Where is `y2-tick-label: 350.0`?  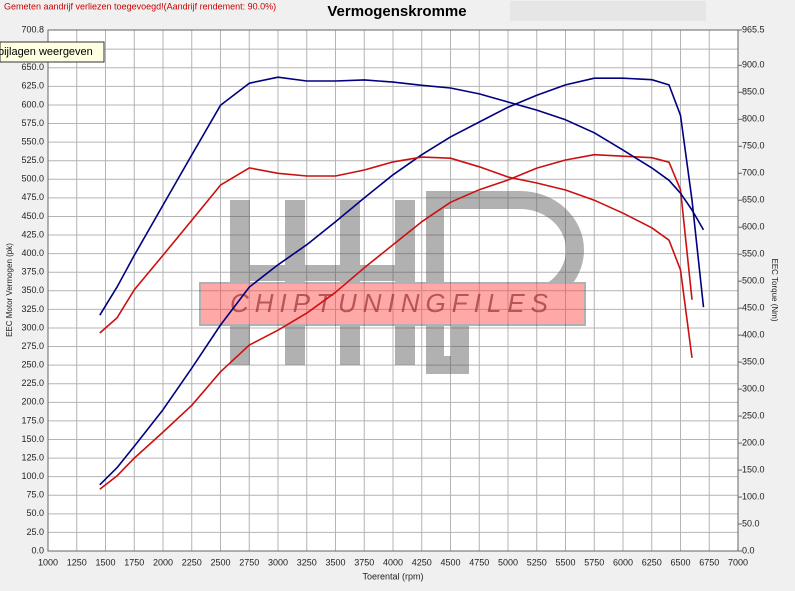
y2-tick-label: 350.0 is located at coordinates (753, 362).